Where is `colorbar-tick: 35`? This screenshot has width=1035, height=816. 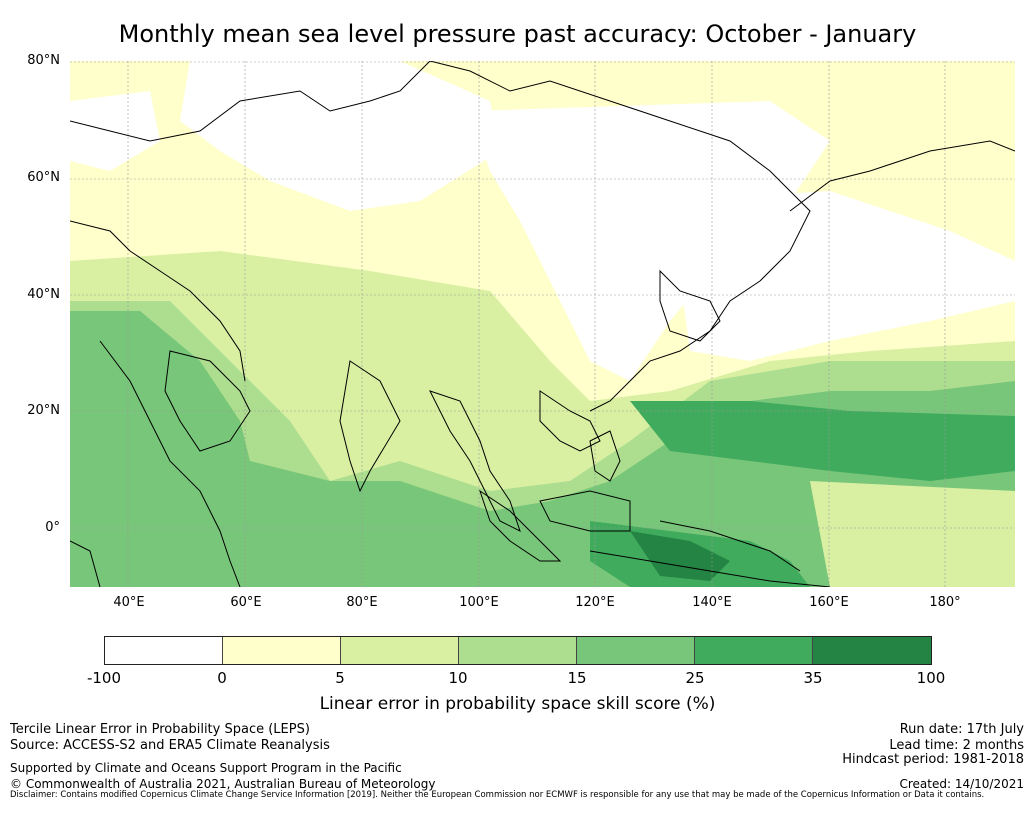
colorbar-tick: 35 is located at coordinates (813, 678).